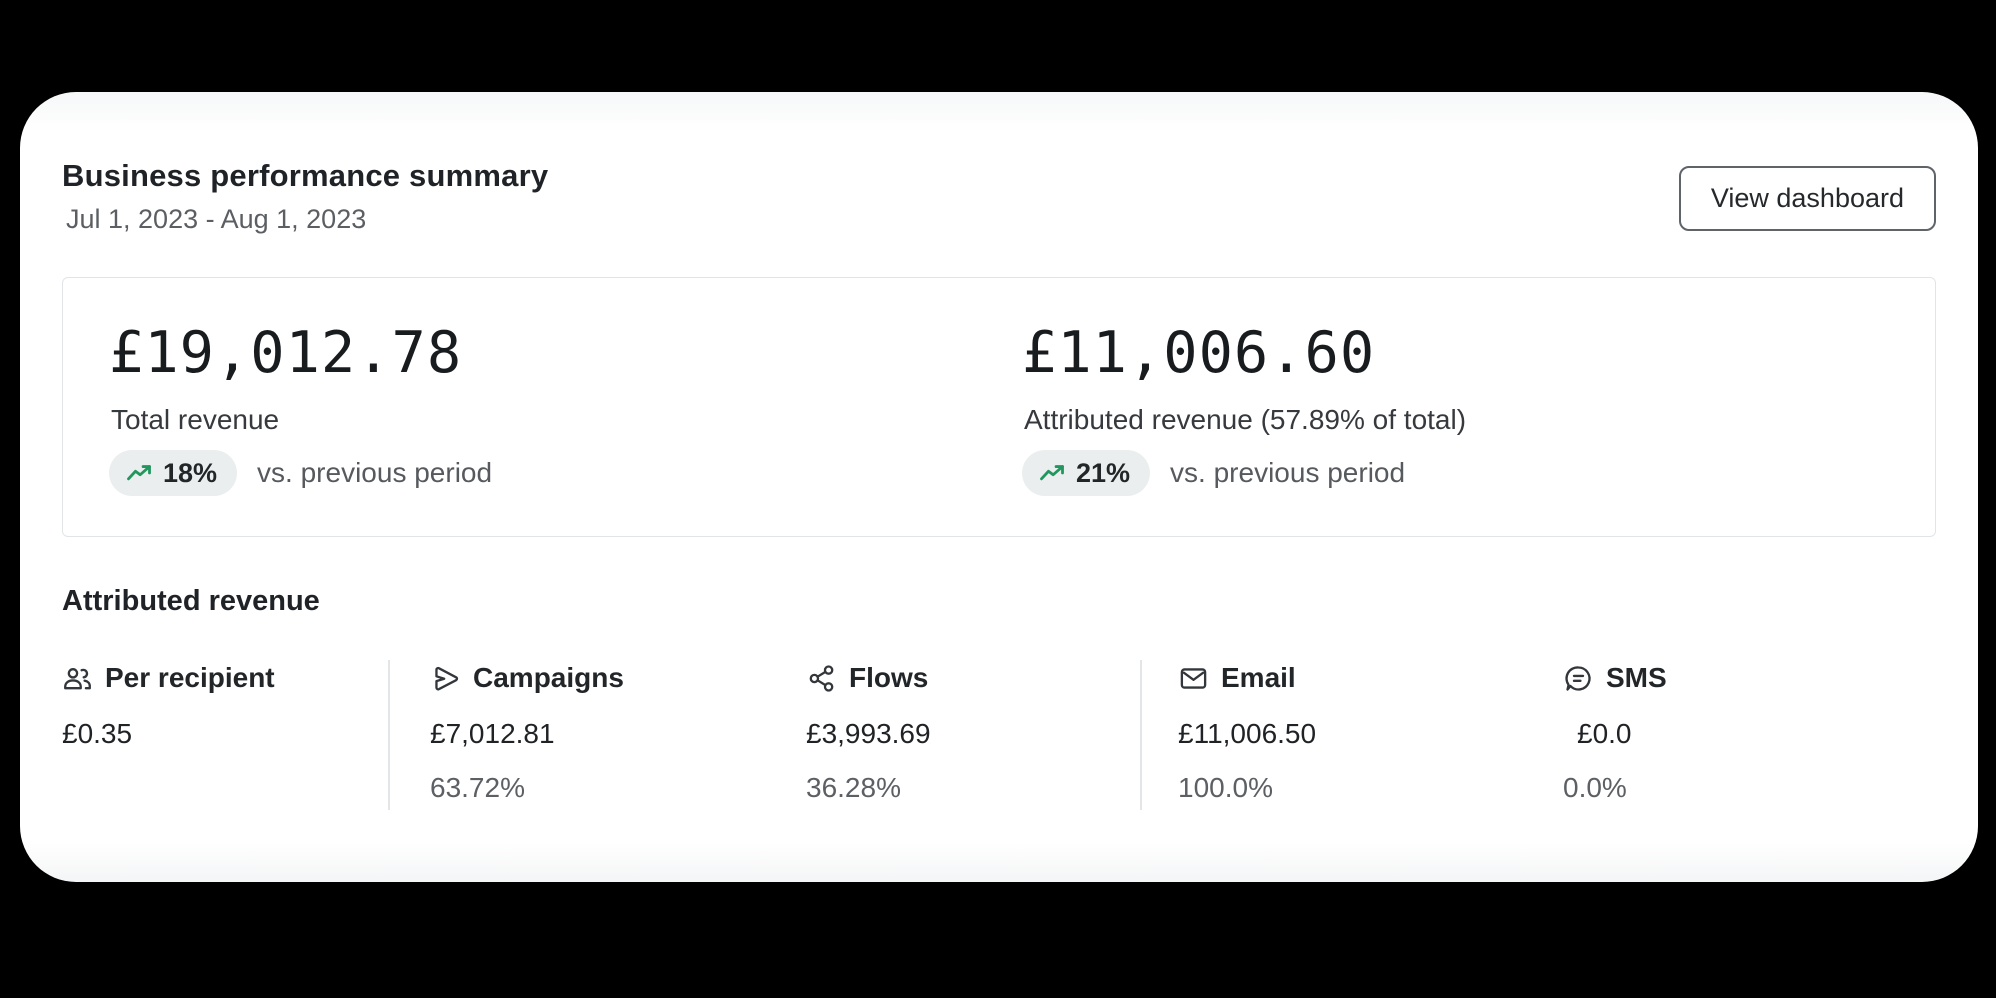 This screenshot has height=998, width=1996. What do you see at coordinates (1807, 198) in the screenshot?
I see `view-dashboard-button: View dashboard` at bounding box center [1807, 198].